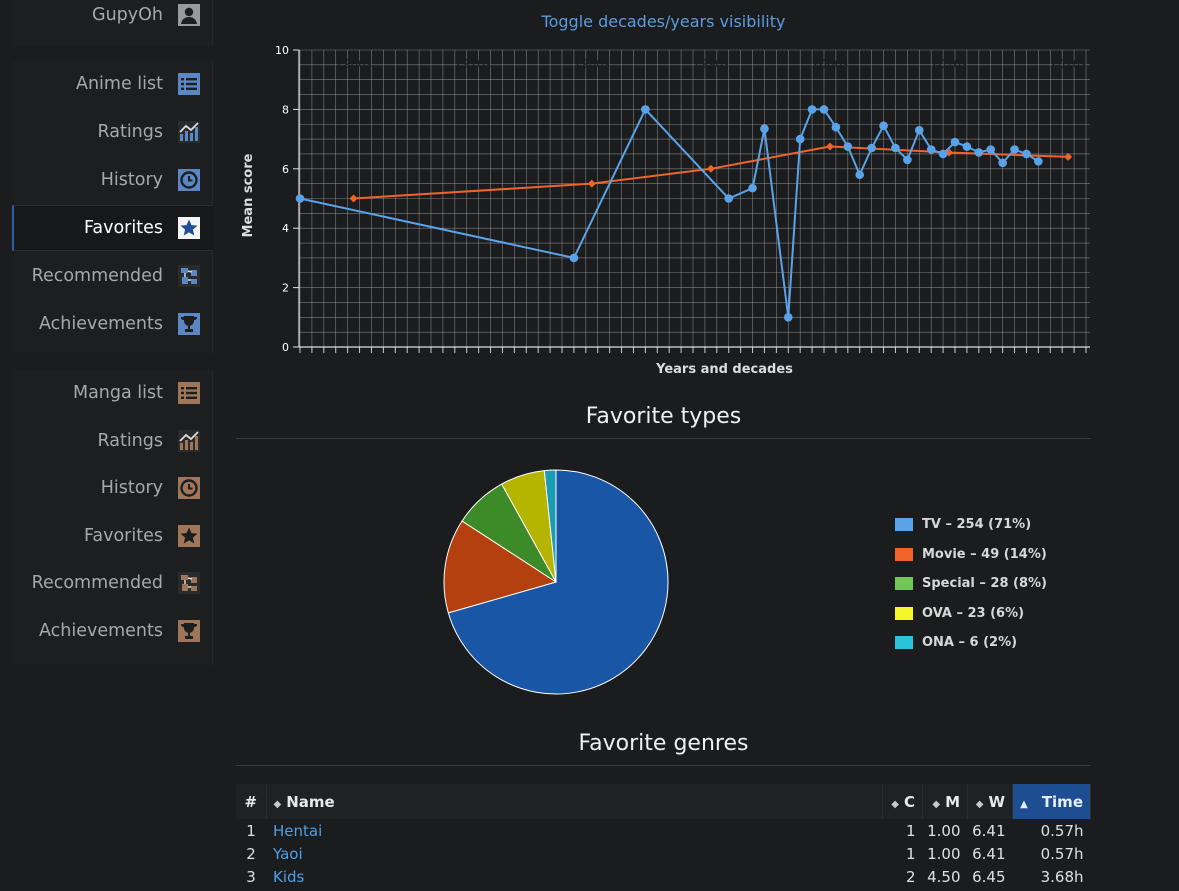  What do you see at coordinates (574, 853) in the screenshot?
I see `genre-cell: Yaoi` at bounding box center [574, 853].